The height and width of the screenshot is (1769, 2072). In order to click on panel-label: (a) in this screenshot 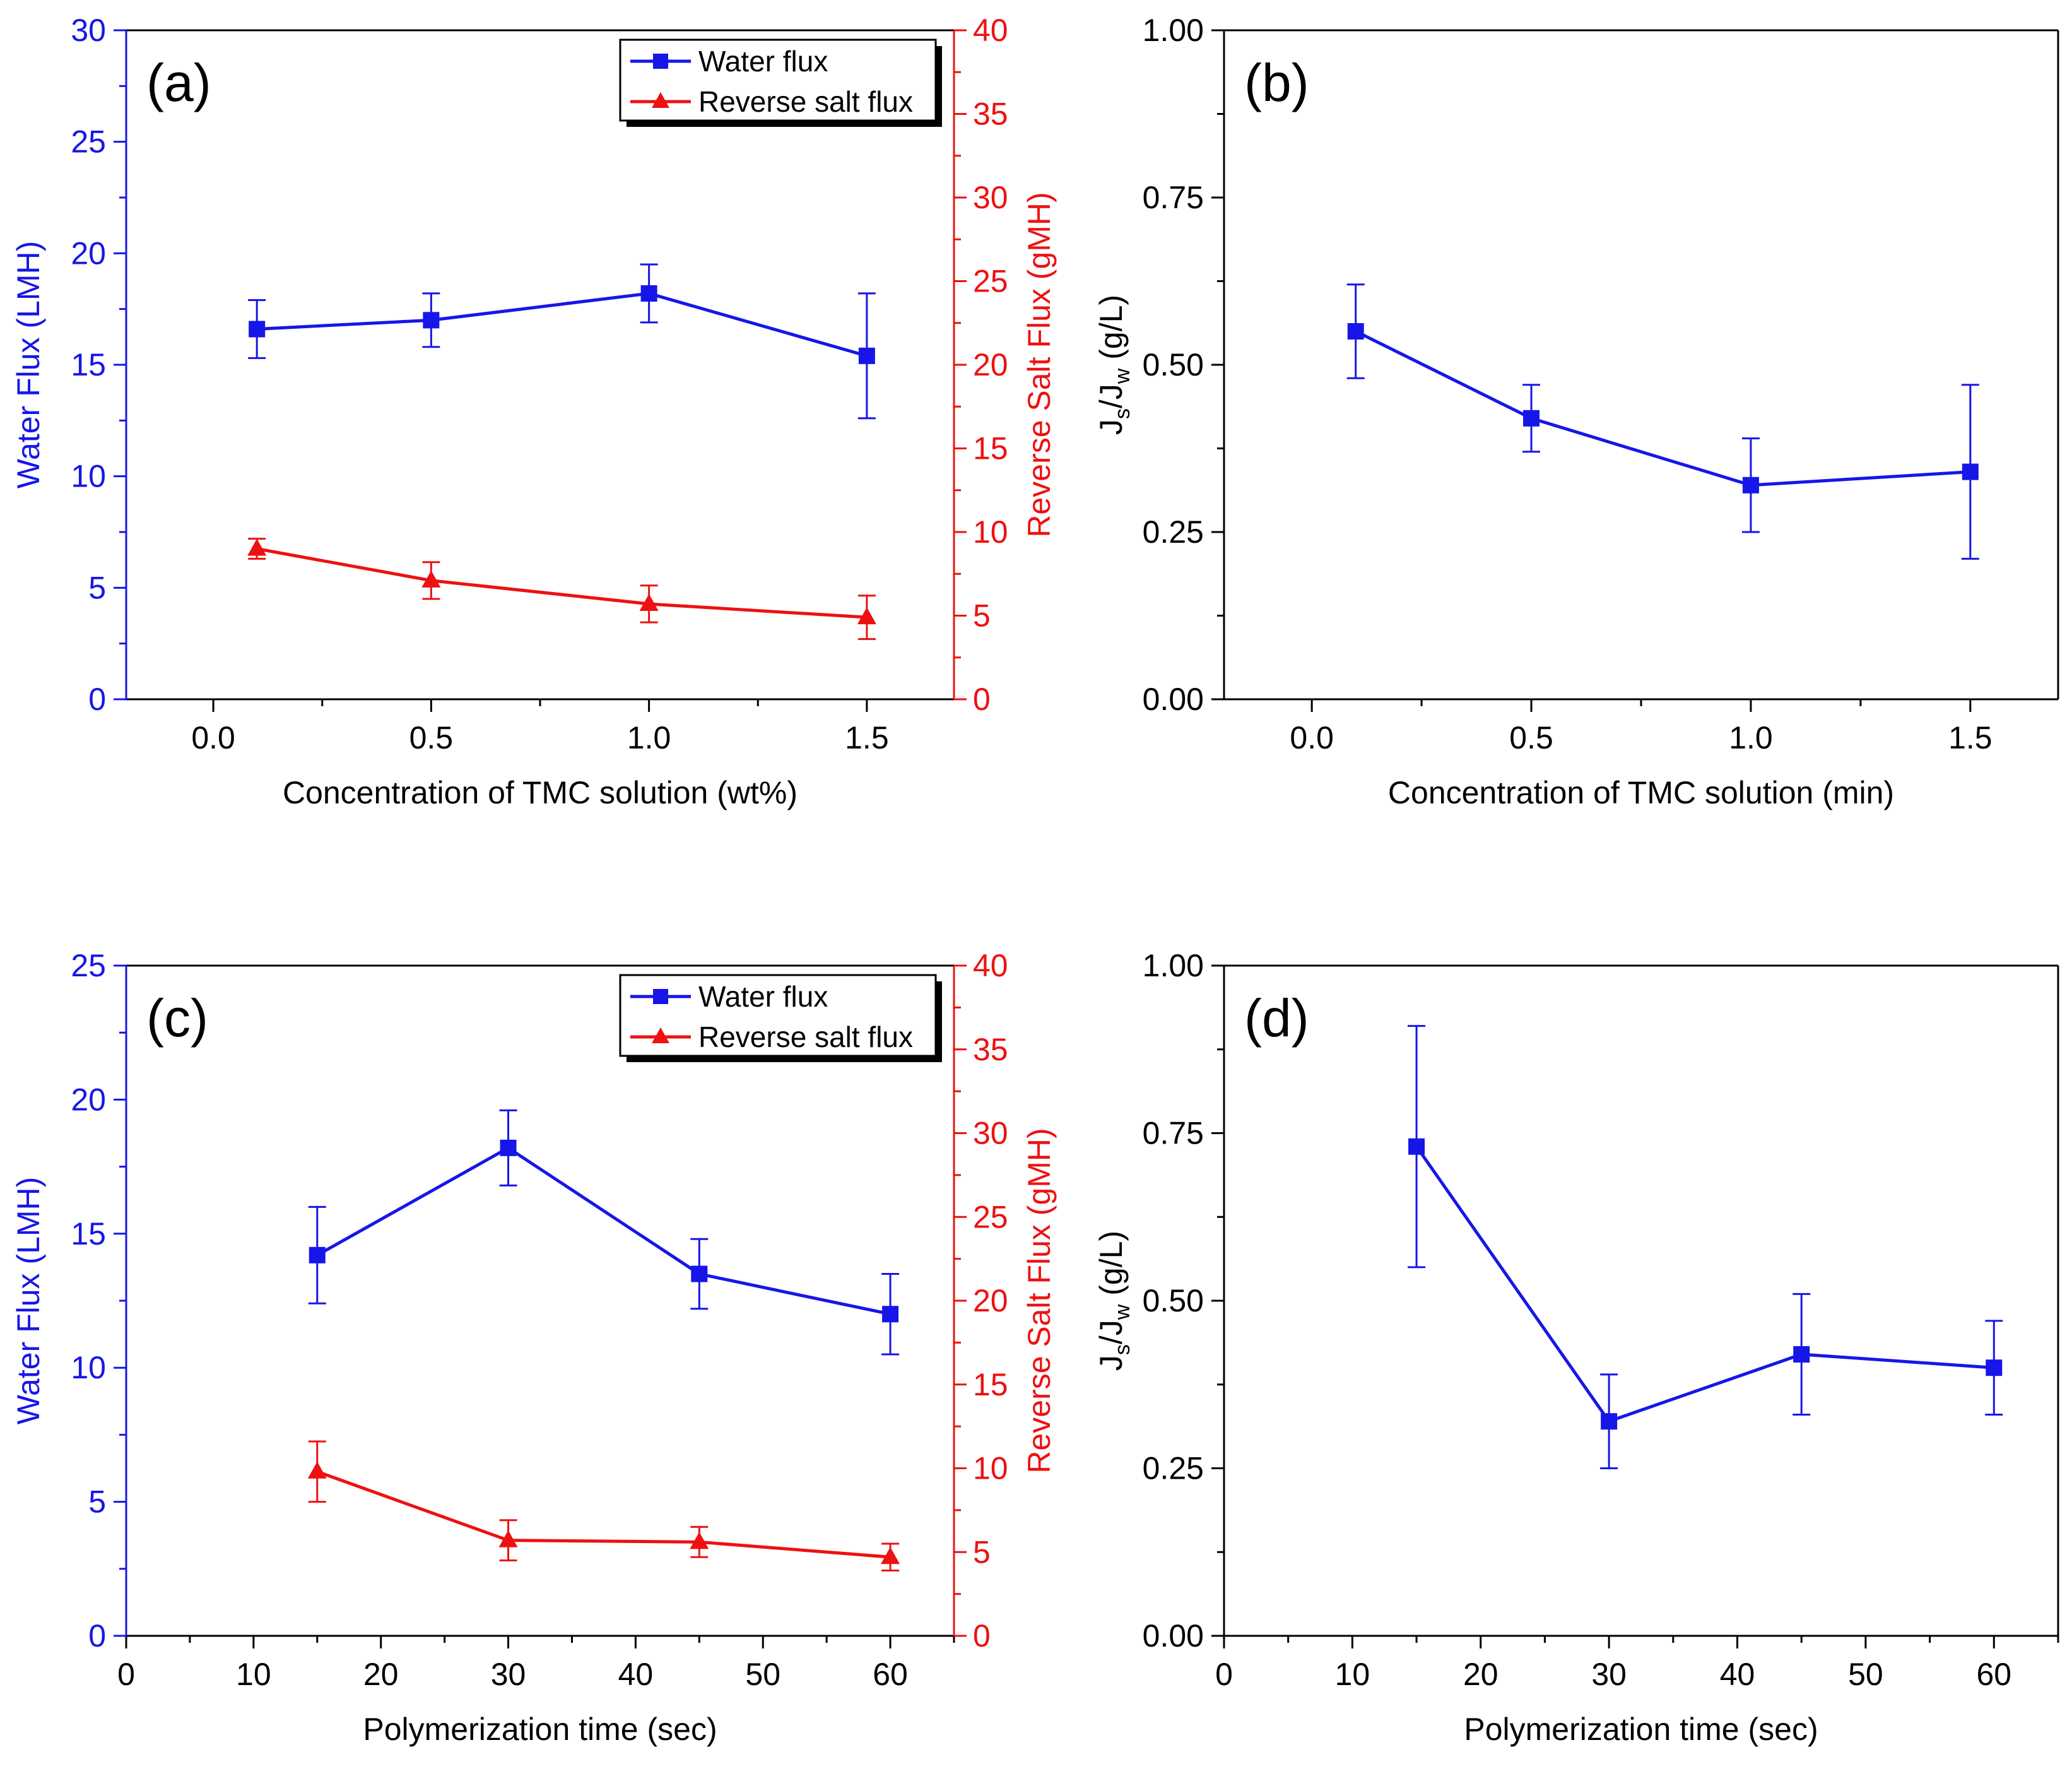, I will do `click(179, 82)`.